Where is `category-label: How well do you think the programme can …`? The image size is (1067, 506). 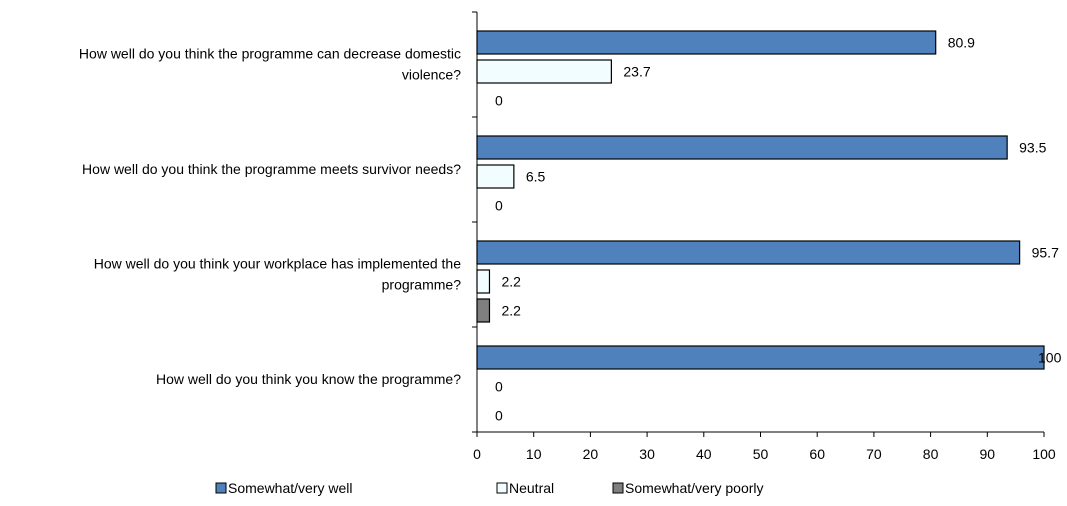 category-label: How well do you think the programme can … is located at coordinates (270, 64).